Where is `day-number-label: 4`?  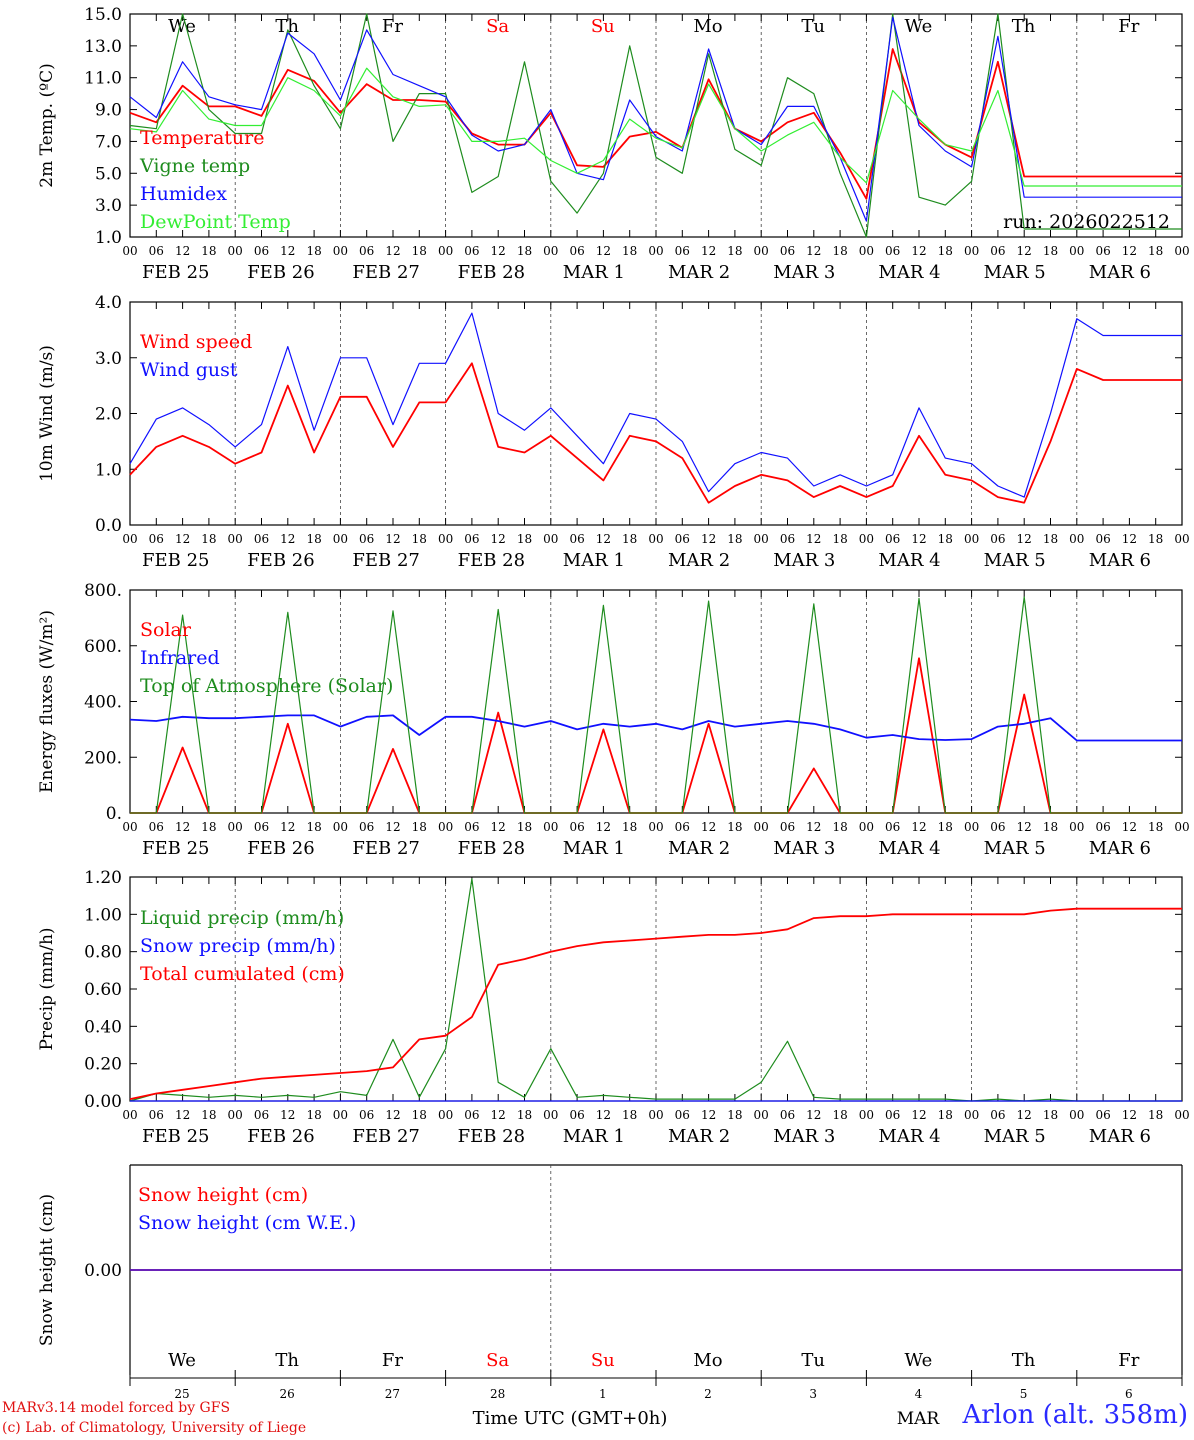
day-number-label: 4 is located at coordinates (919, 1394).